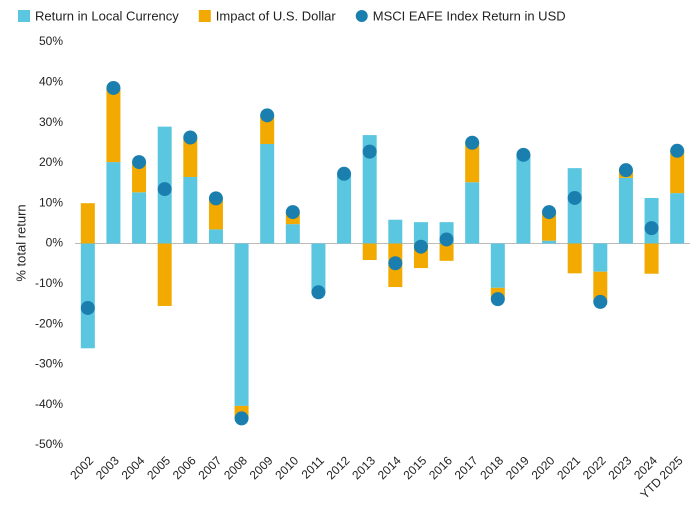  I want to click on x-tick-label: 2005, so click(158, 467).